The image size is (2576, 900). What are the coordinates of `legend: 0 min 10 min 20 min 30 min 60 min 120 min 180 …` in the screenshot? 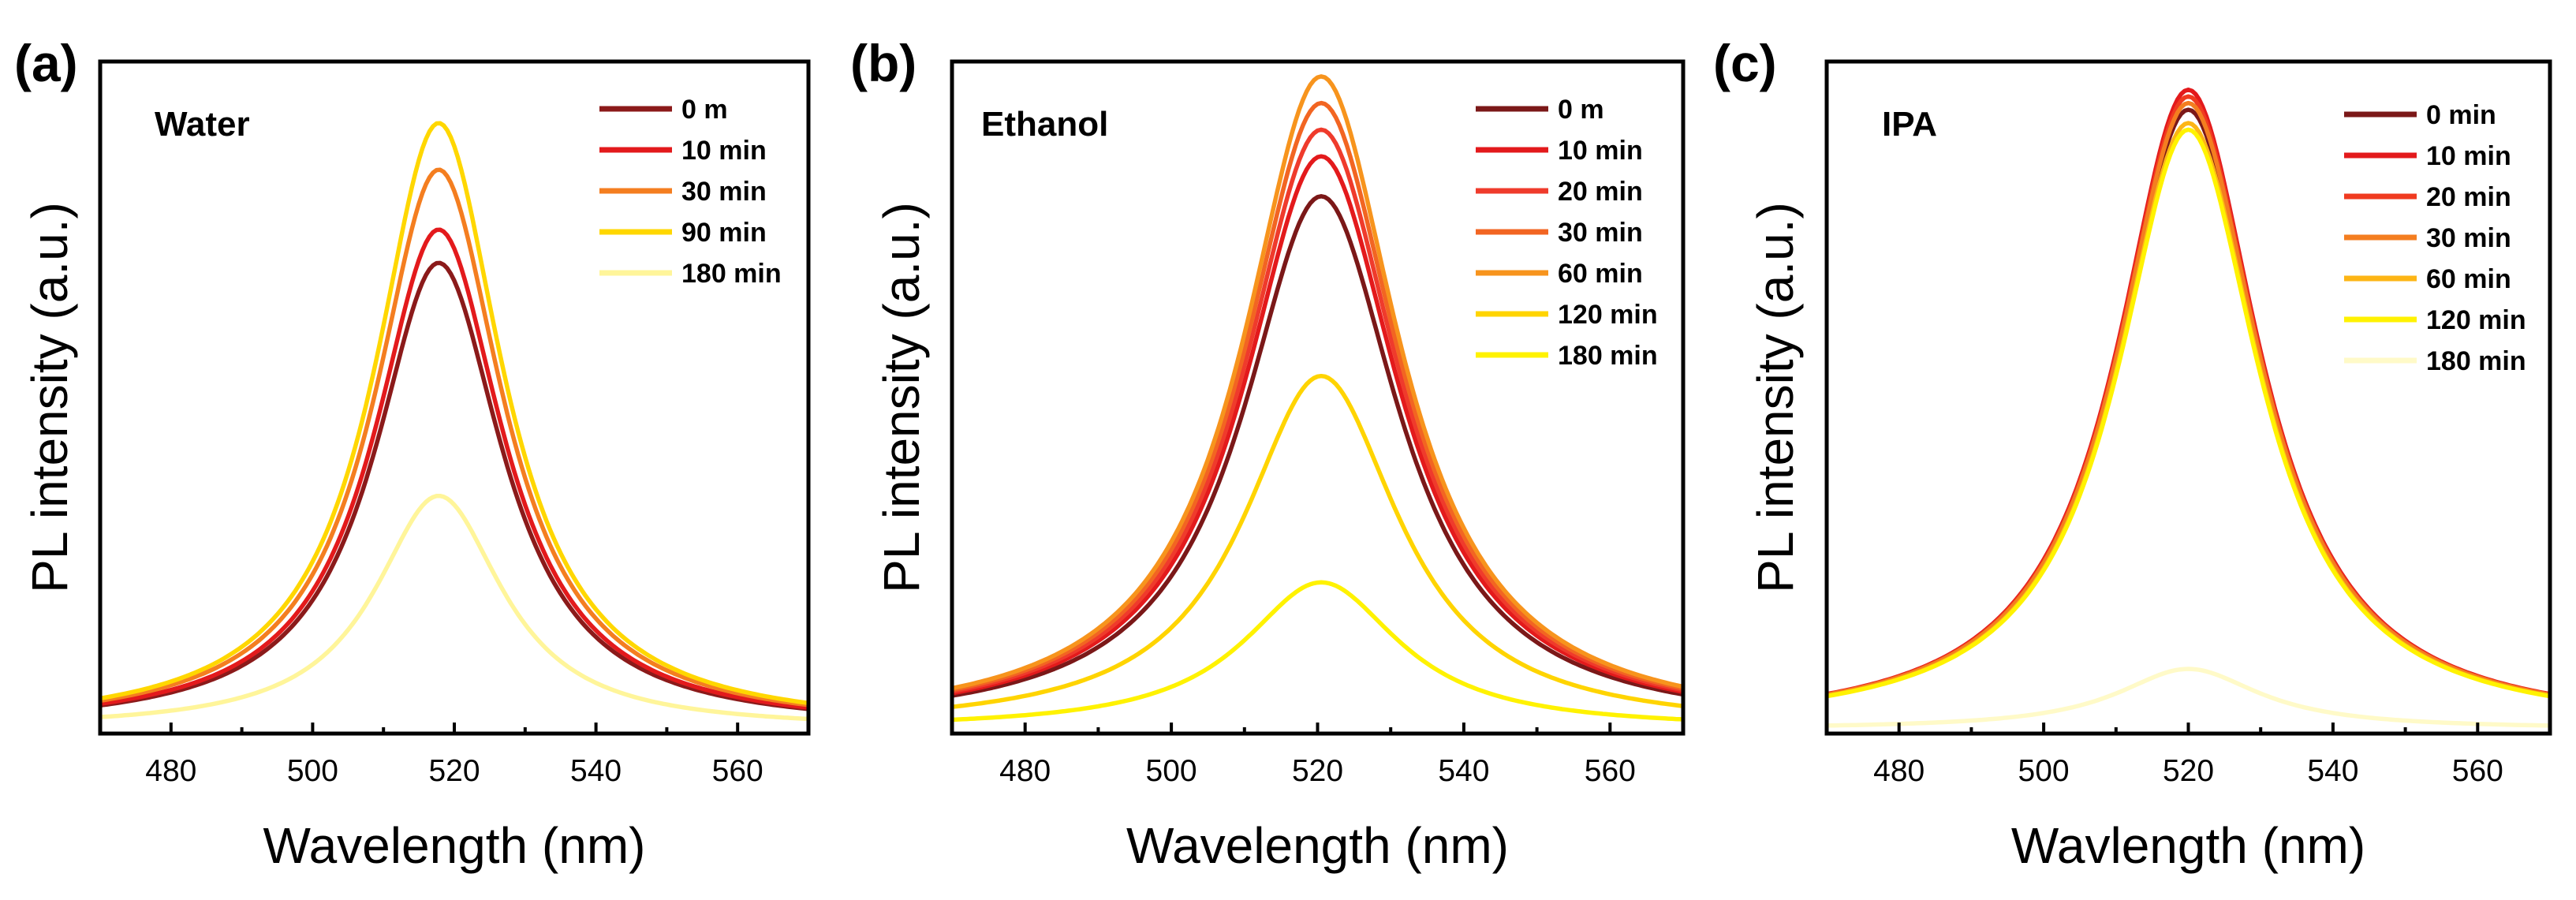 It's located at (2435, 238).